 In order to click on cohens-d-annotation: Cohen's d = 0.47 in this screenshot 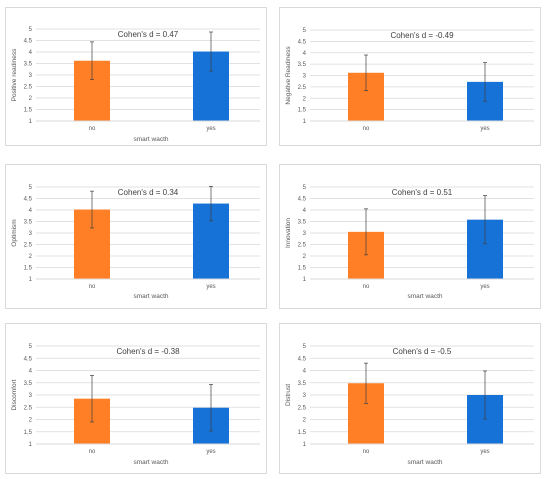, I will do `click(148, 34)`.